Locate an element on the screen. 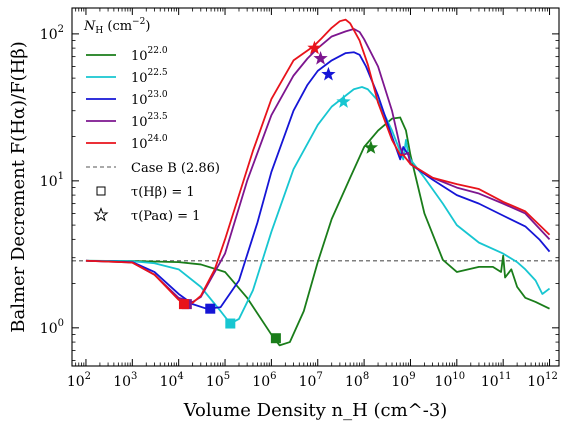 Image resolution: width=576 pixels, height=427 pixels. legend-label-22-0: 1022.0 is located at coordinates (149, 55).